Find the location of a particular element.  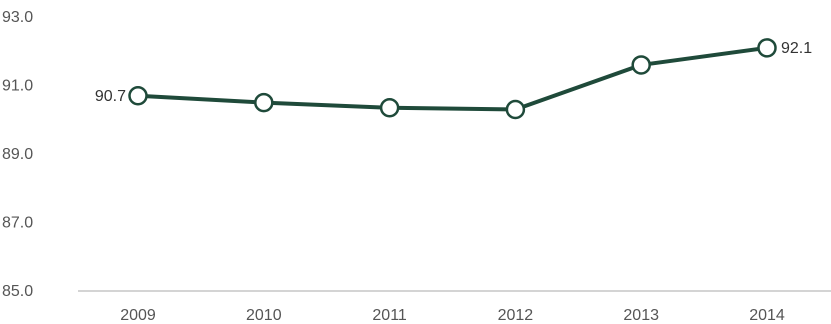

data-label: 90.7 is located at coordinates (110, 96).